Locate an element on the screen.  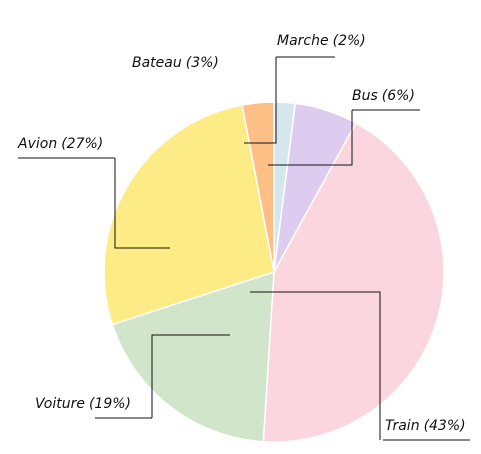
category-name: Voiture is located at coordinates (60, 404).